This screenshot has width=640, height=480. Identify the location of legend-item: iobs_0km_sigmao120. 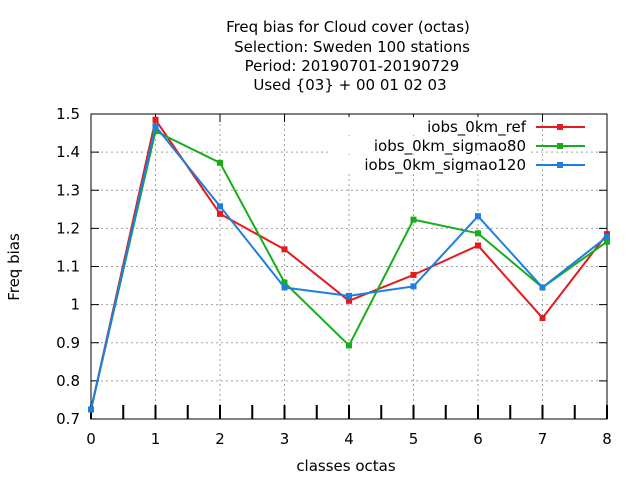
(457, 165).